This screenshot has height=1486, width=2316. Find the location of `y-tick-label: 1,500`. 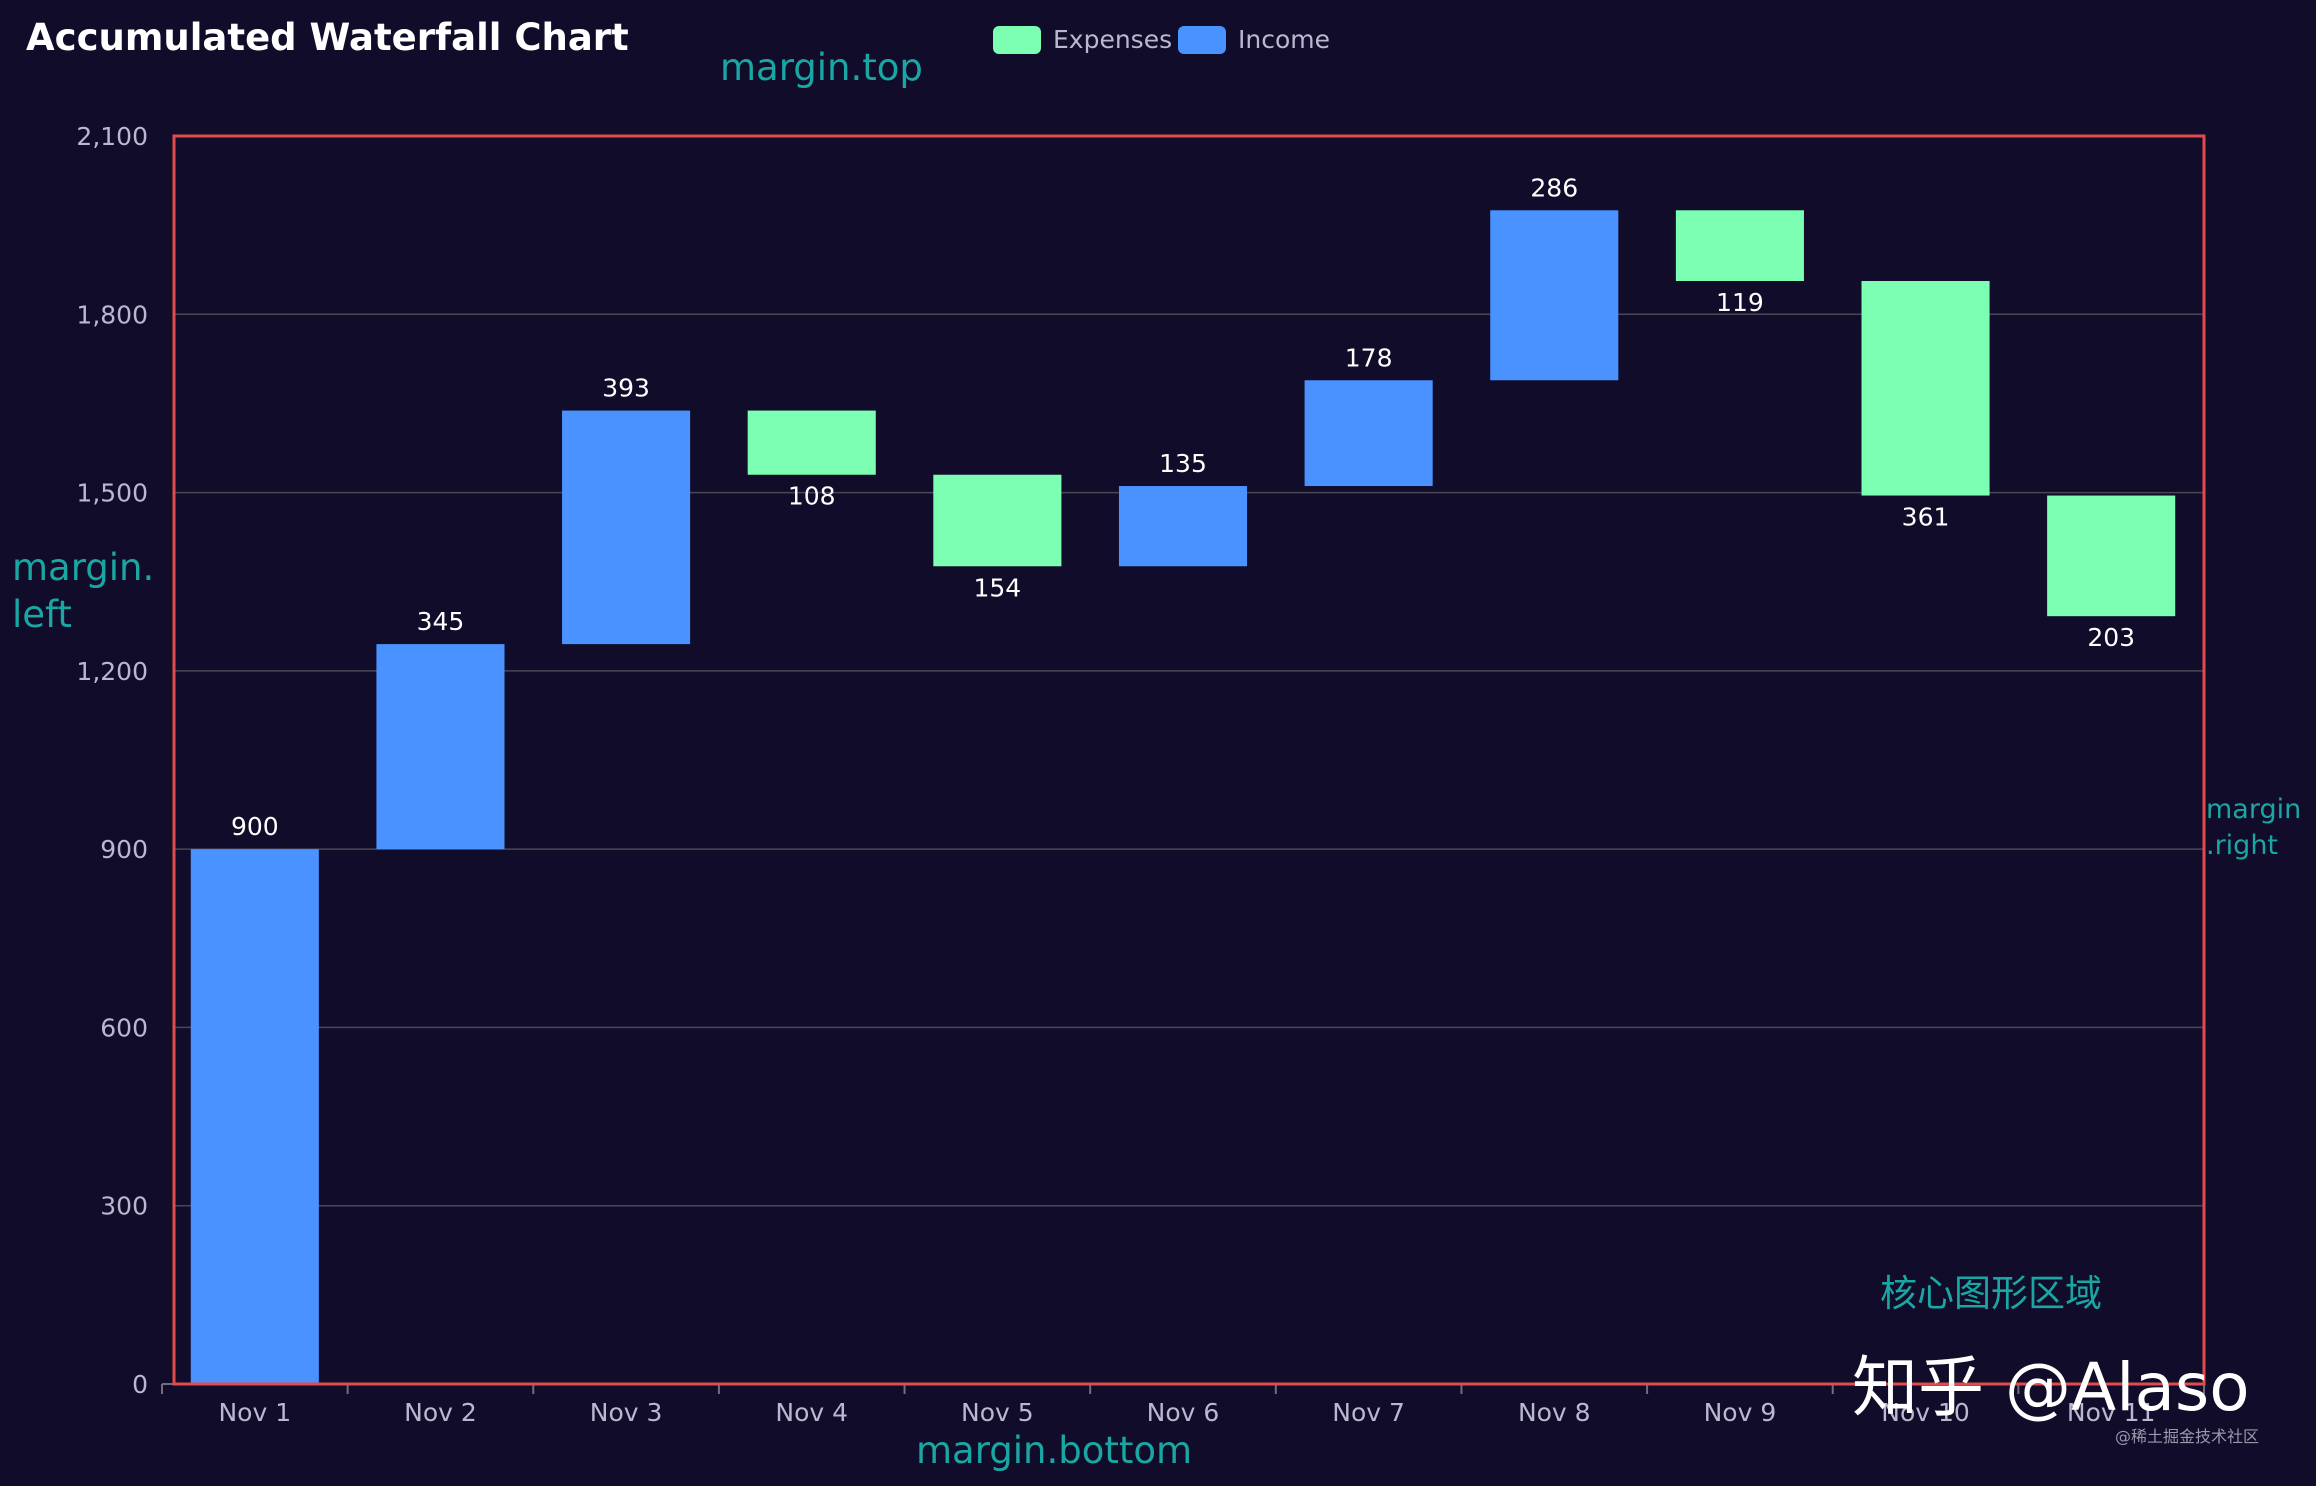

y-tick-label: 1,500 is located at coordinates (112, 493).